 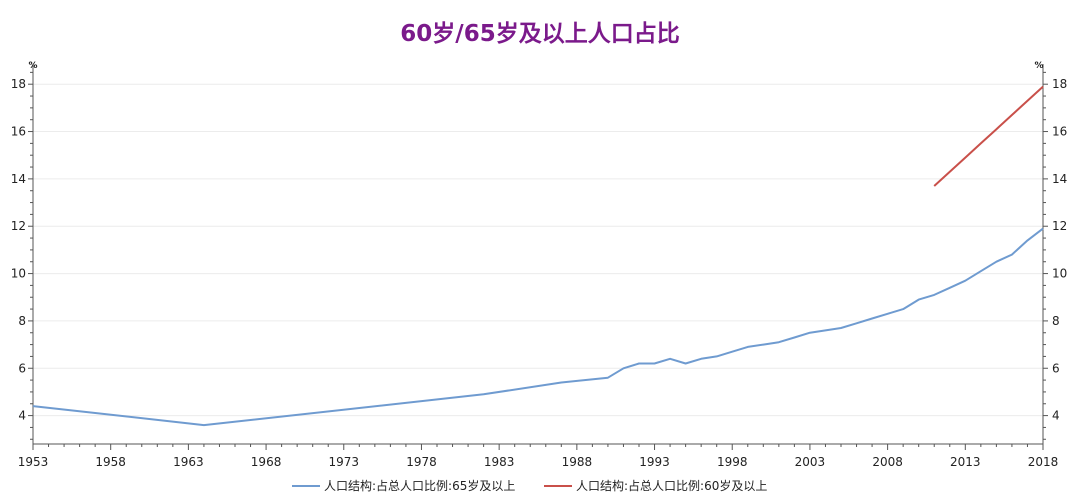 I want to click on legend: 人口结构:占总人口比例:65岁及以上 人口结构:占总人口比例:60岁及以上, so click(x=529, y=485).